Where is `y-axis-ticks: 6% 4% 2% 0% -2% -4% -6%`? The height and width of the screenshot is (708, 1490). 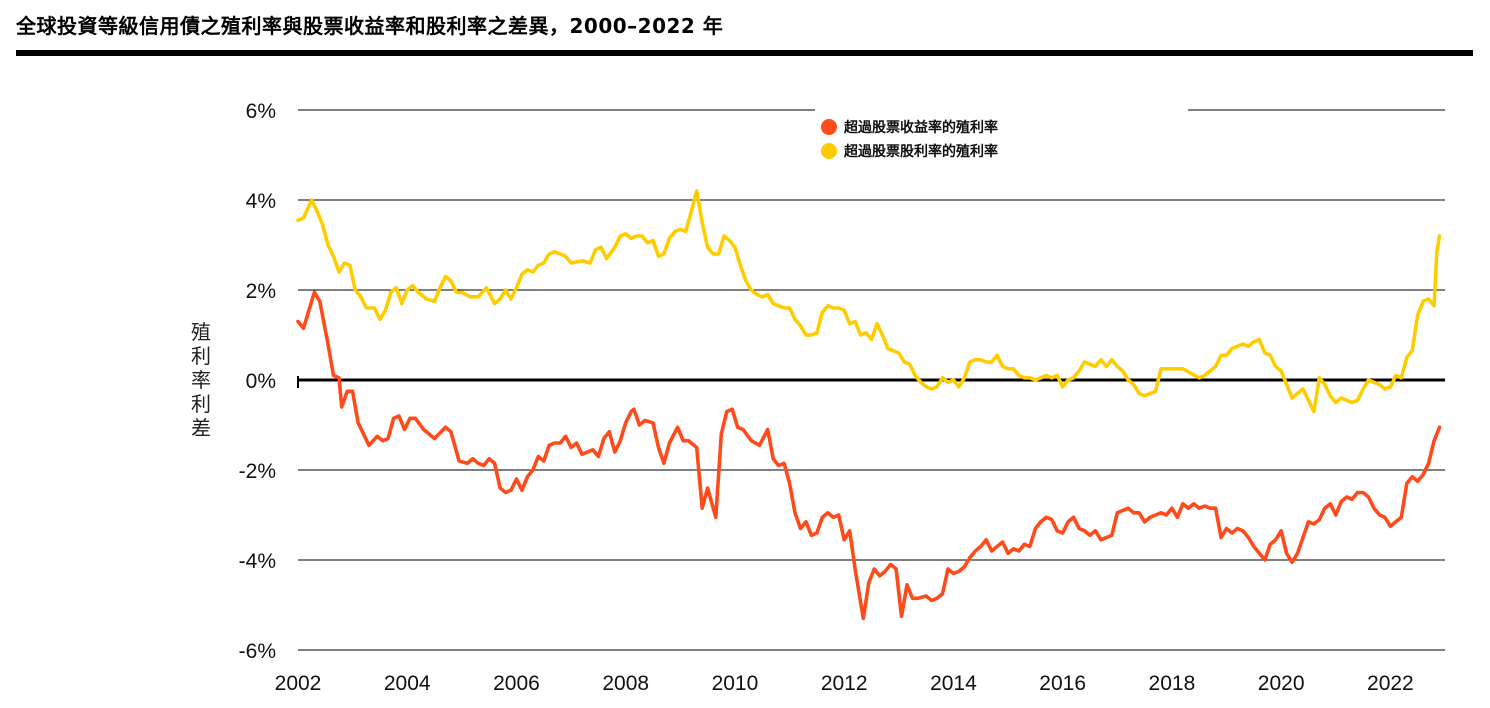
y-axis-ticks: 6% 4% 2% 0% -2% -4% -6% is located at coordinates (257, 381).